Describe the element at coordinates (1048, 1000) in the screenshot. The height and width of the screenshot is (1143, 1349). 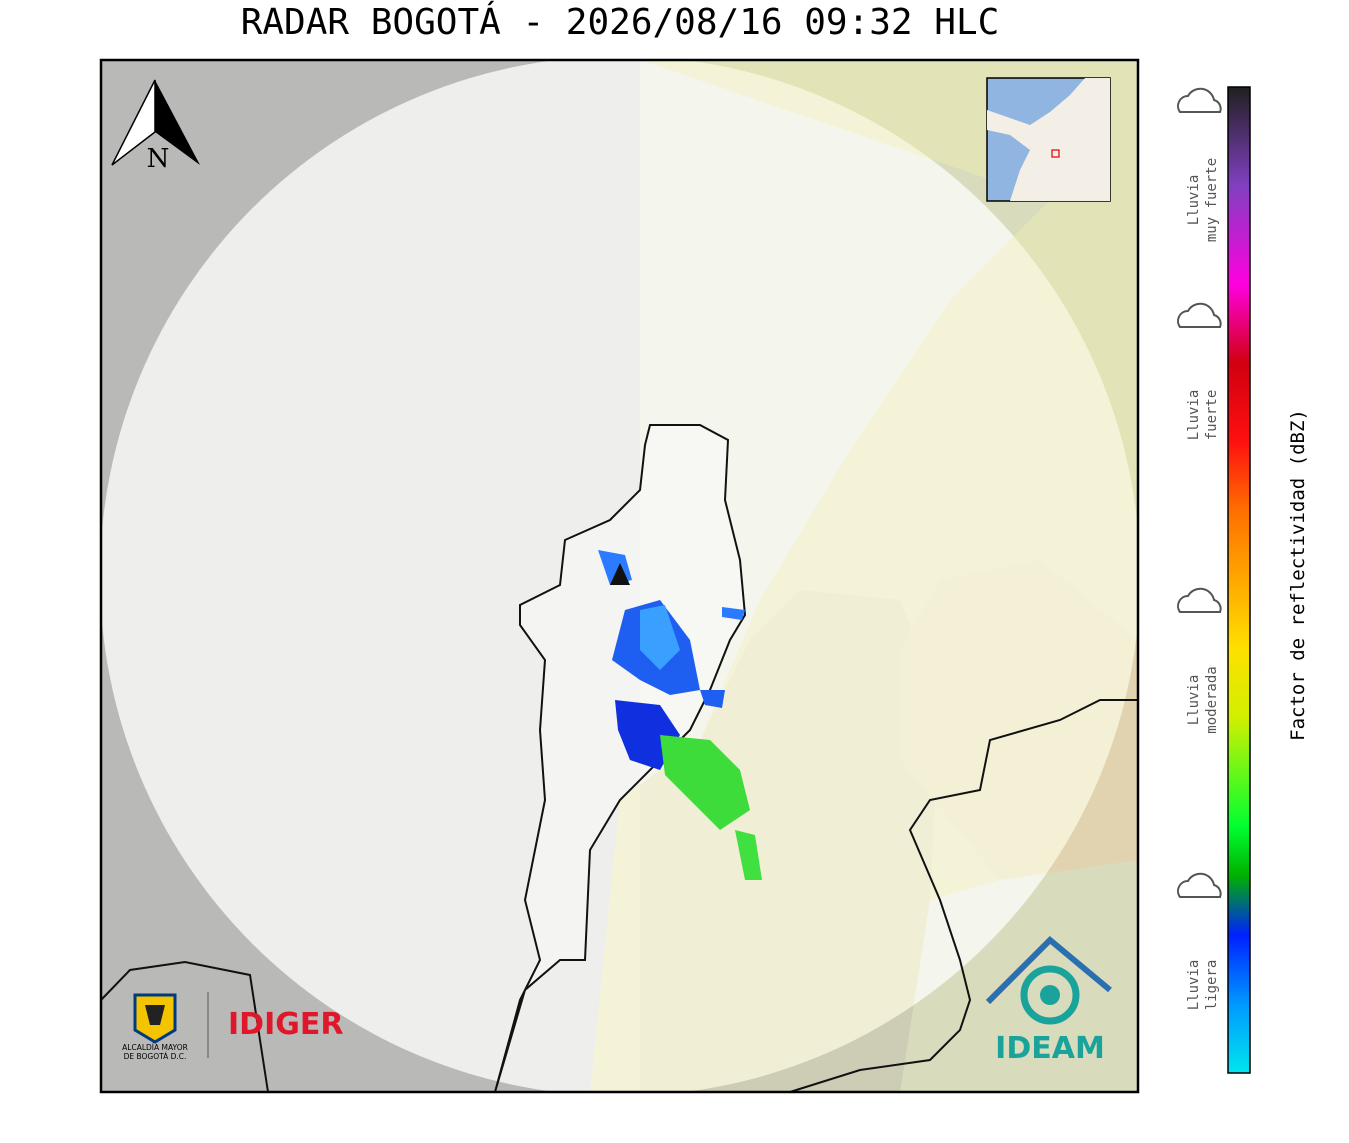
I see `logo-ideam: IDEAM` at that location.